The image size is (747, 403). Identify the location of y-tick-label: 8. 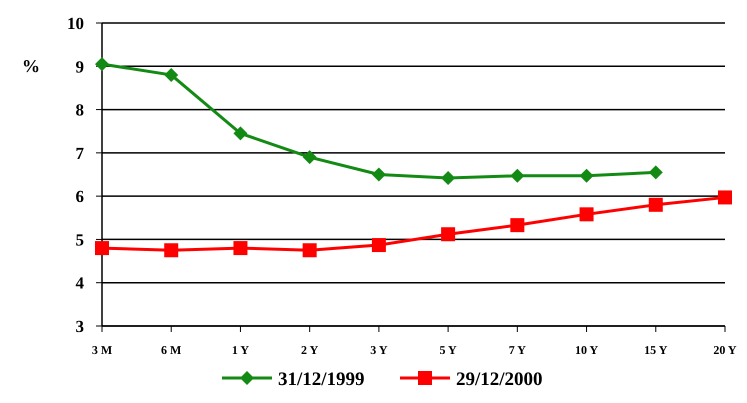
(80, 110).